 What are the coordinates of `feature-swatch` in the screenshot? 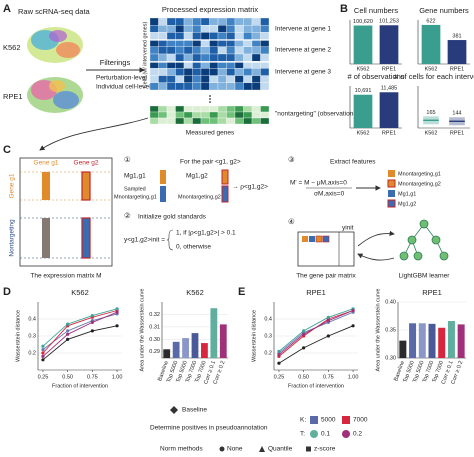 It's located at (391, 203).